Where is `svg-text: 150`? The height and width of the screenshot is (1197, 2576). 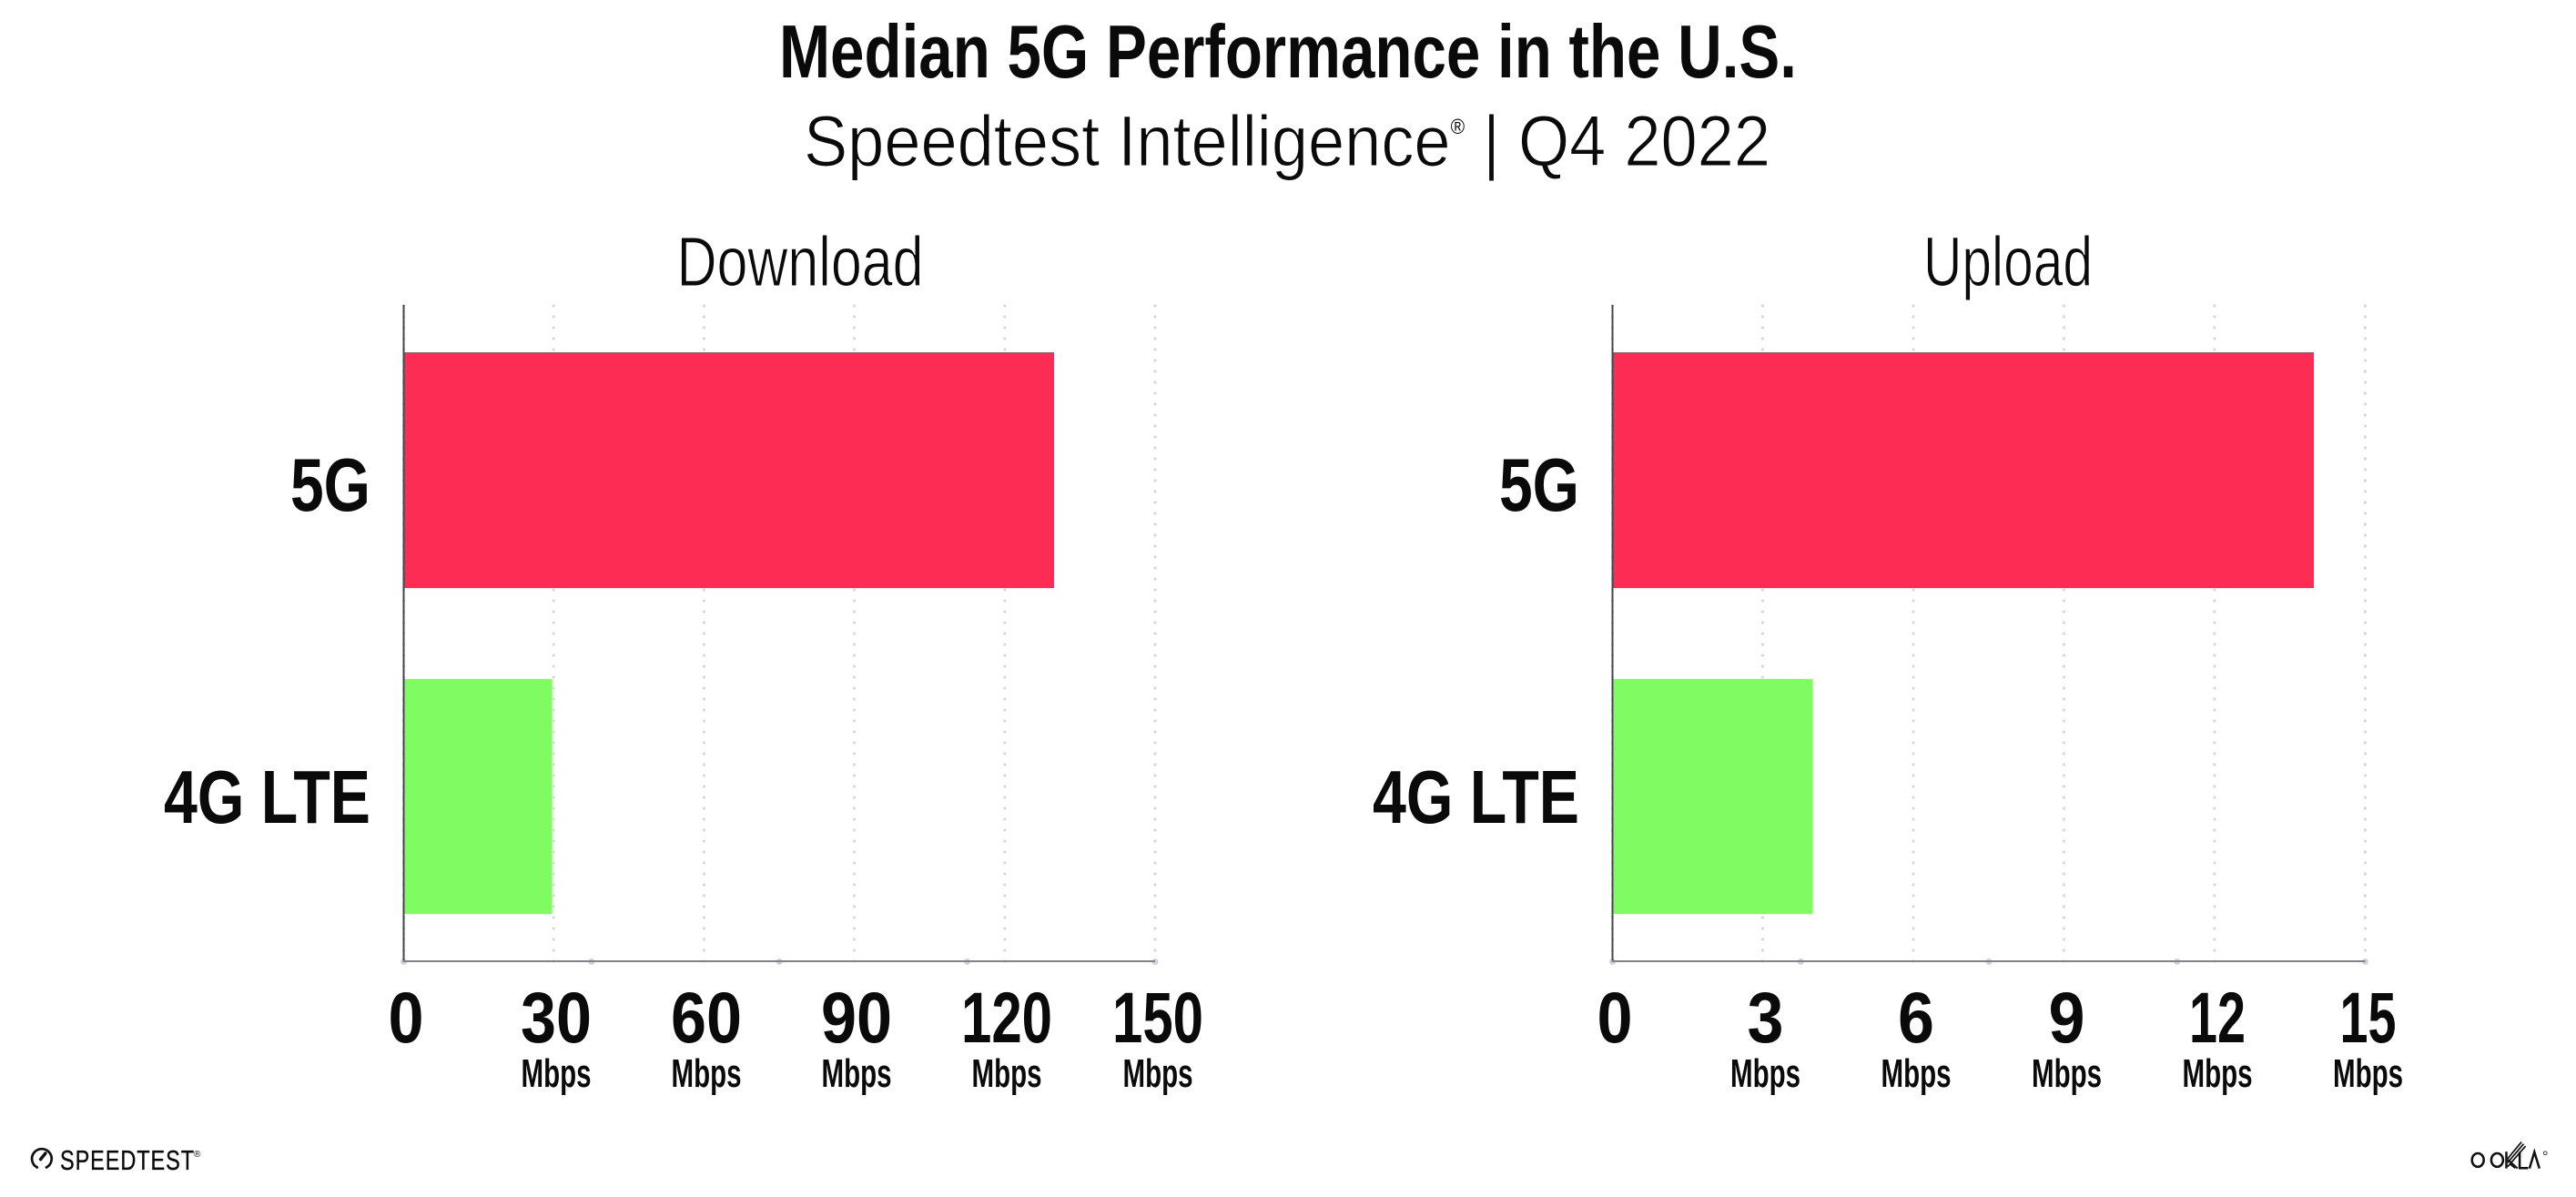 svg-text: 150 is located at coordinates (1157, 1018).